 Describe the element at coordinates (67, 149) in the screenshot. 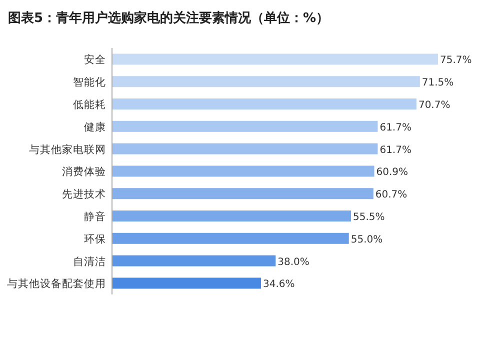

I see `y-tick-label: 与其他家电联网` at that location.